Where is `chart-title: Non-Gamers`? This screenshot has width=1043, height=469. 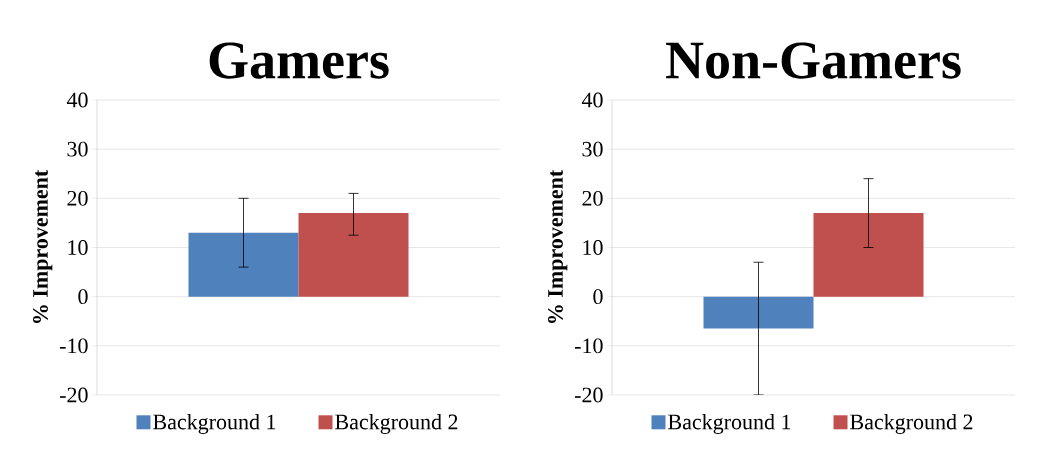
chart-title: Non-Gamers is located at coordinates (813, 60).